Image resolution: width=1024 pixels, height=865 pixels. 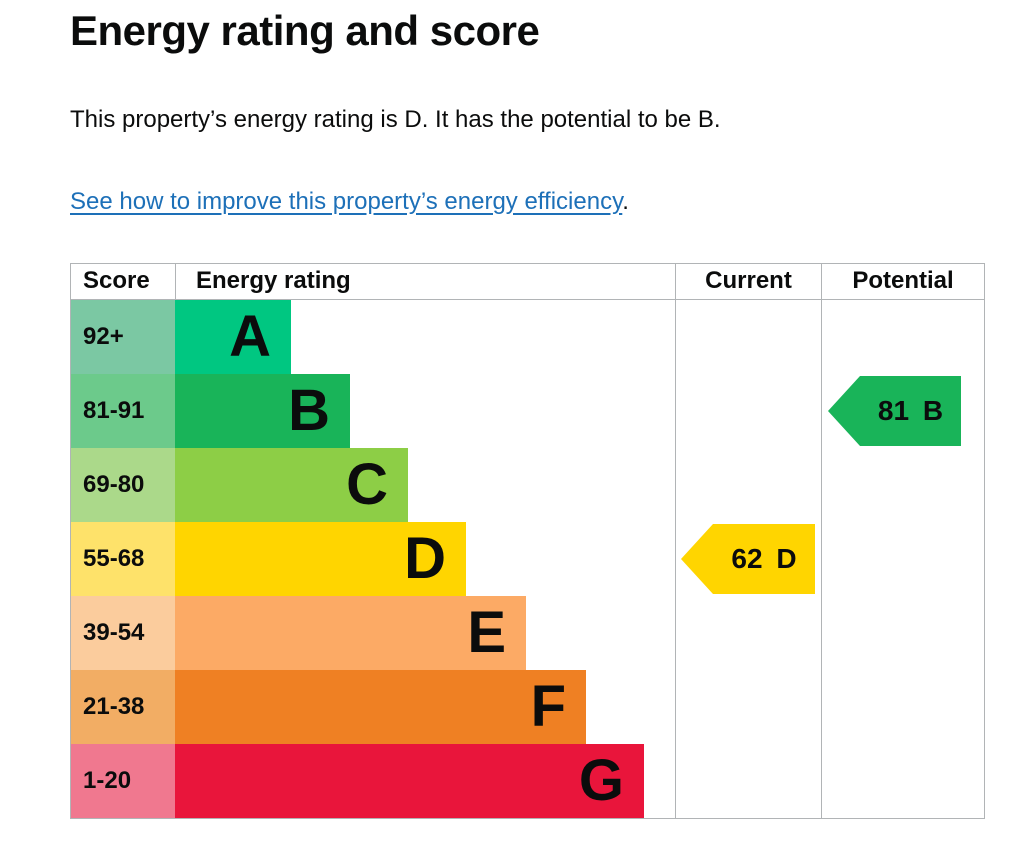 I want to click on epc-band-row-a: 92+ A, so click(x=527, y=336).